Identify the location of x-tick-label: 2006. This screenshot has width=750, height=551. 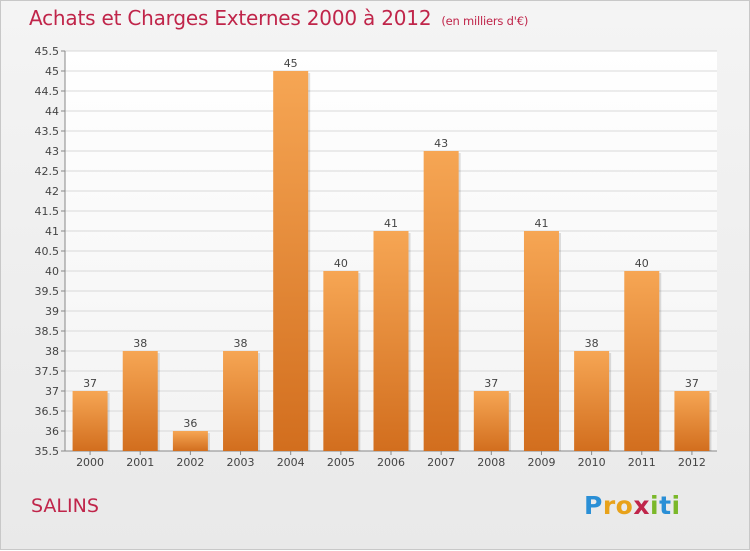
(391, 462).